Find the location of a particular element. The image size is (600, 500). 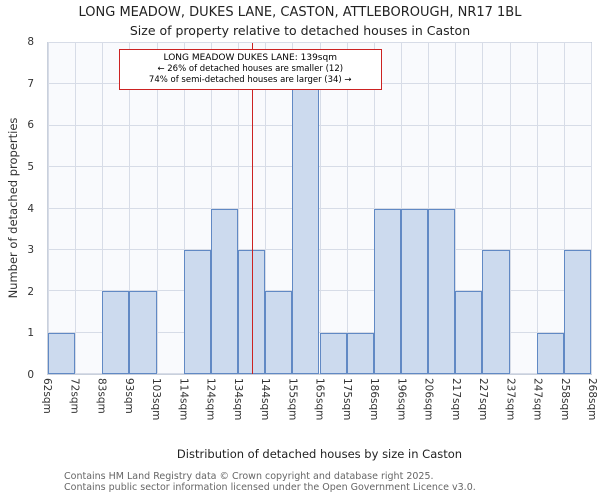

y-tick-label: 7 is located at coordinates (30, 83).